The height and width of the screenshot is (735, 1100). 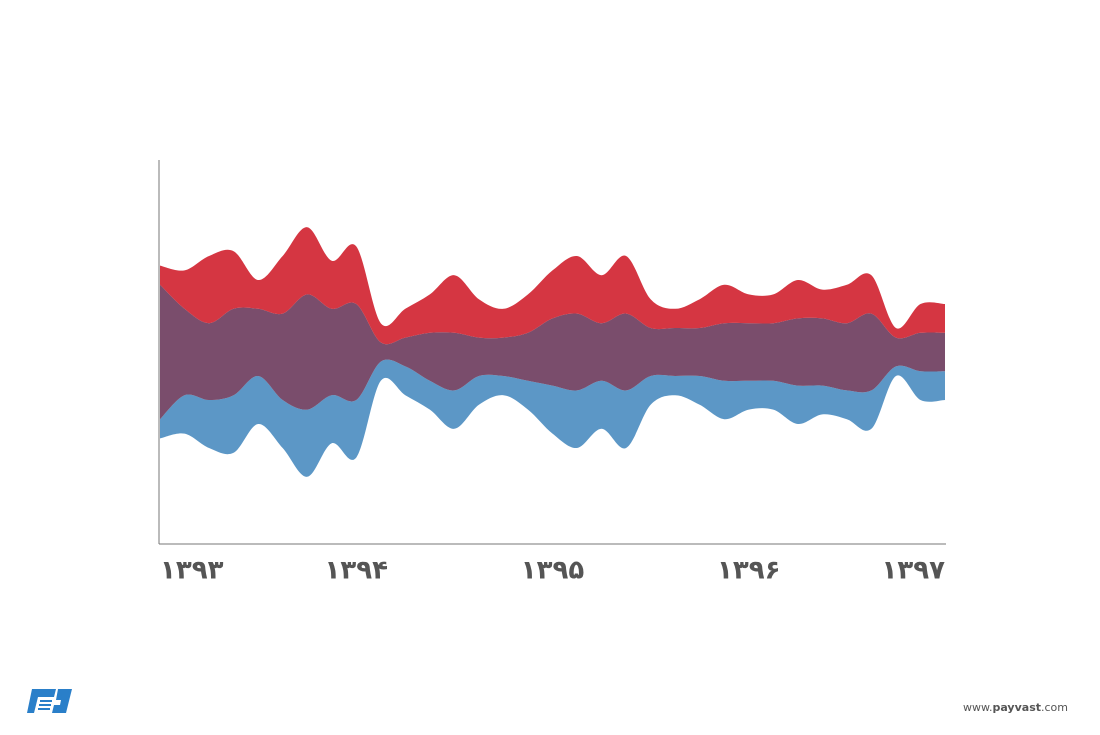 I want to click on footer-brand: payvast, so click(x=1016, y=707).